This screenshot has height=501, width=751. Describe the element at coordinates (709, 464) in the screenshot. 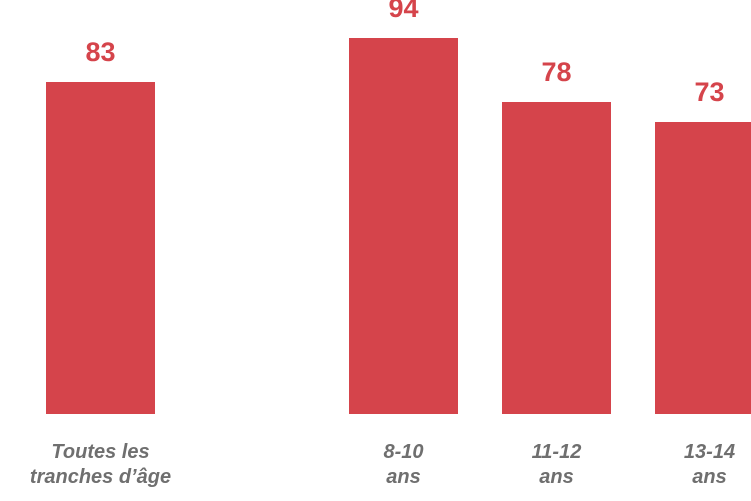

I see `category-label-13-14: 13-14 ans` at that location.